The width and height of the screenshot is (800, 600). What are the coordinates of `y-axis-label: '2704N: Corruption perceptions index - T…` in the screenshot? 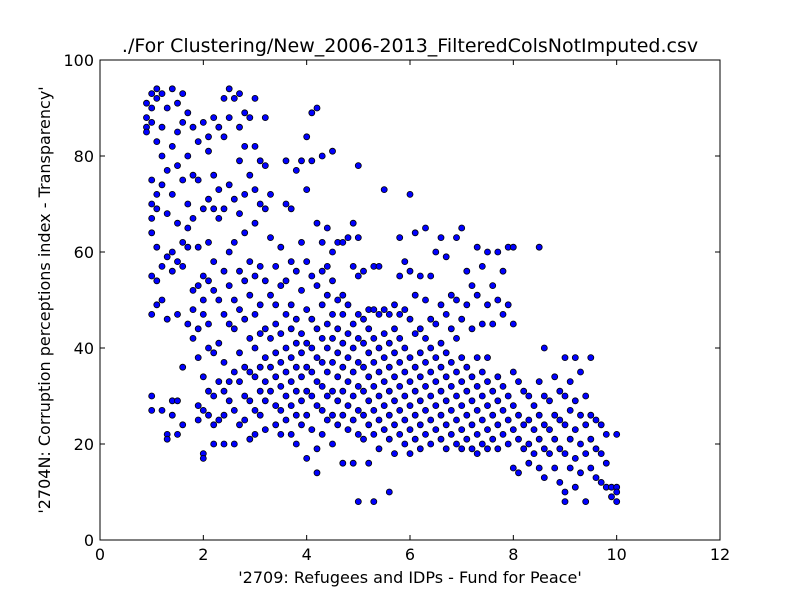 It's located at (44, 299).